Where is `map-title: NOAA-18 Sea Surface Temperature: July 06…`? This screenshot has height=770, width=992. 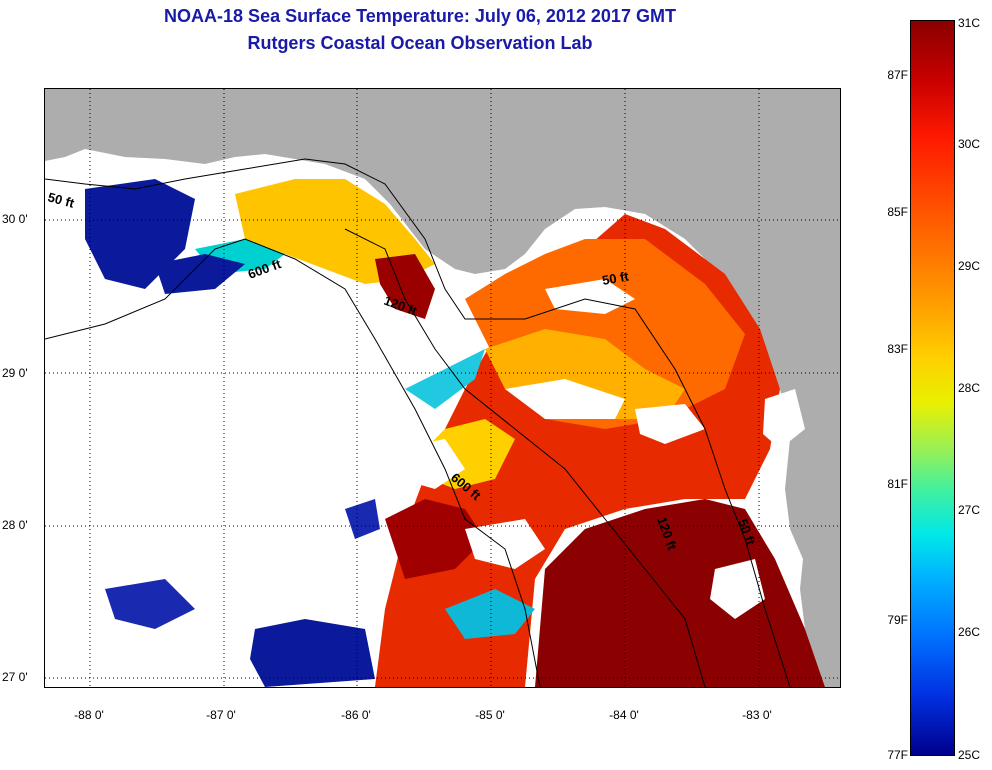
map-title: NOAA-18 Sea Surface Temperature: July 06… is located at coordinates (420, 16).